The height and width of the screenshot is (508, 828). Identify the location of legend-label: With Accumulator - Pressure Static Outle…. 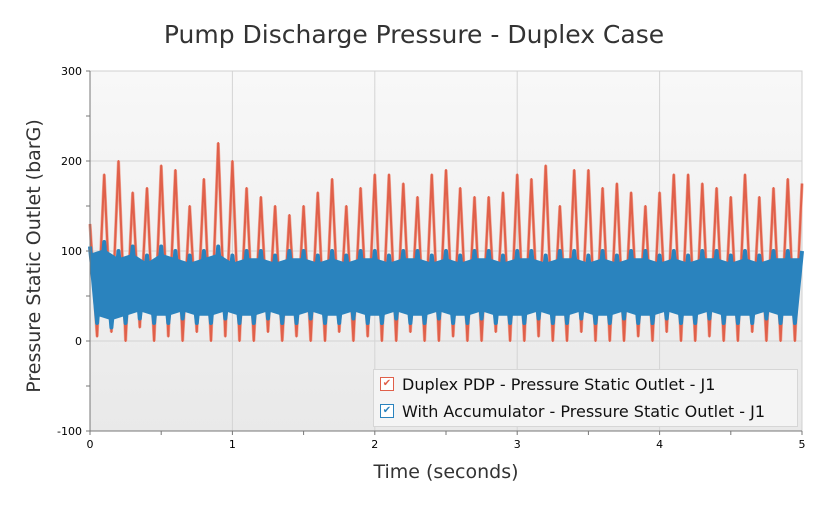
(584, 411).